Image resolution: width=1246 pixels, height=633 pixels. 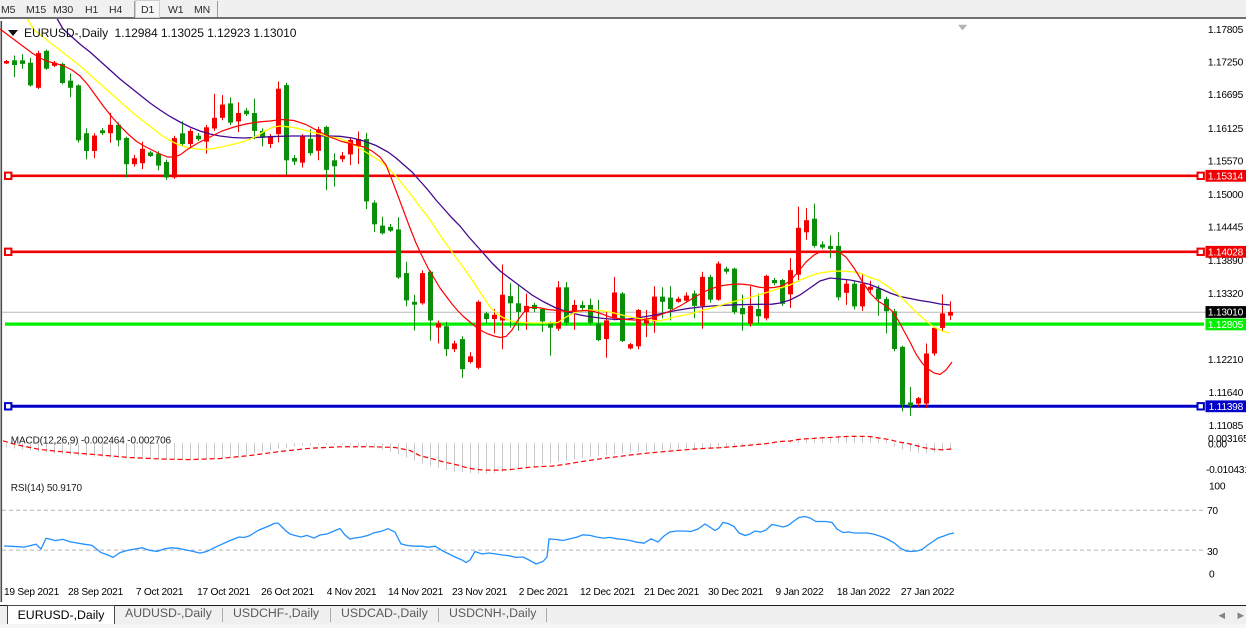 I want to click on svg-text: 70, so click(x=1212, y=511).